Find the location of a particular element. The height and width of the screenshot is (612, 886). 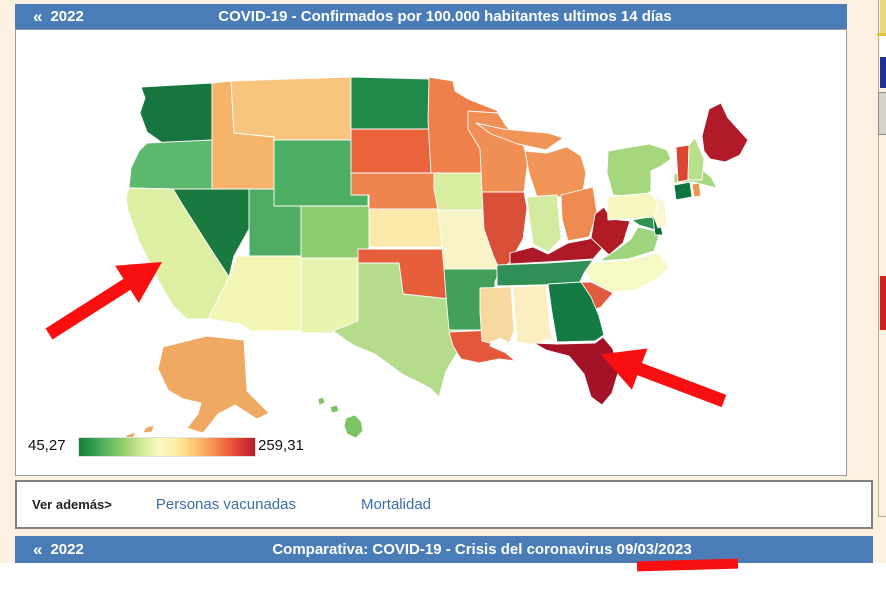

legend-gradient is located at coordinates (167, 447).